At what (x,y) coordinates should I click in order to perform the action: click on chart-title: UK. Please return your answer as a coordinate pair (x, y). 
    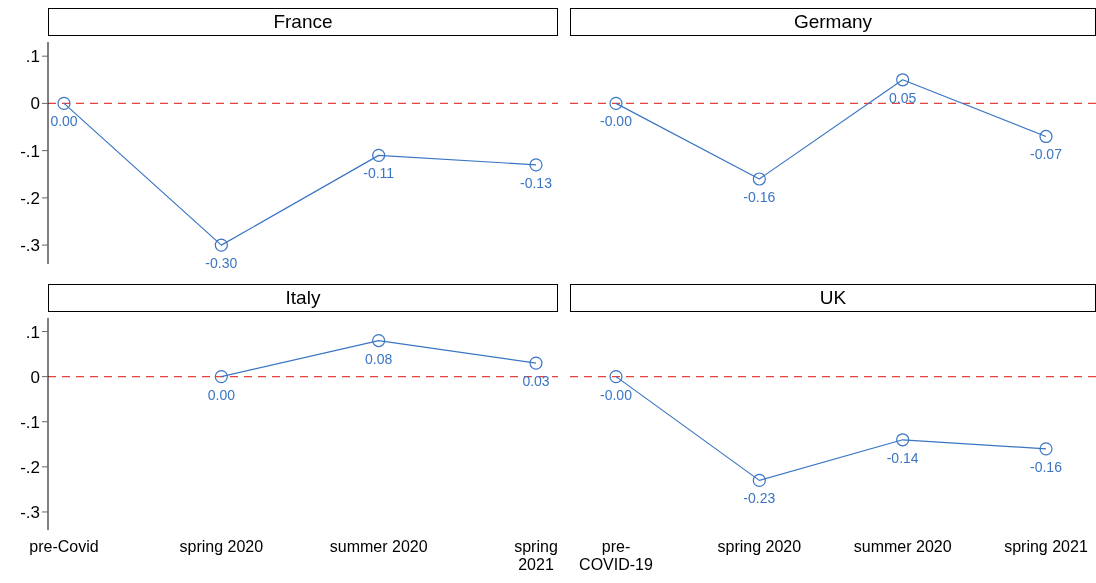
    Looking at the image, I should click on (833, 298).